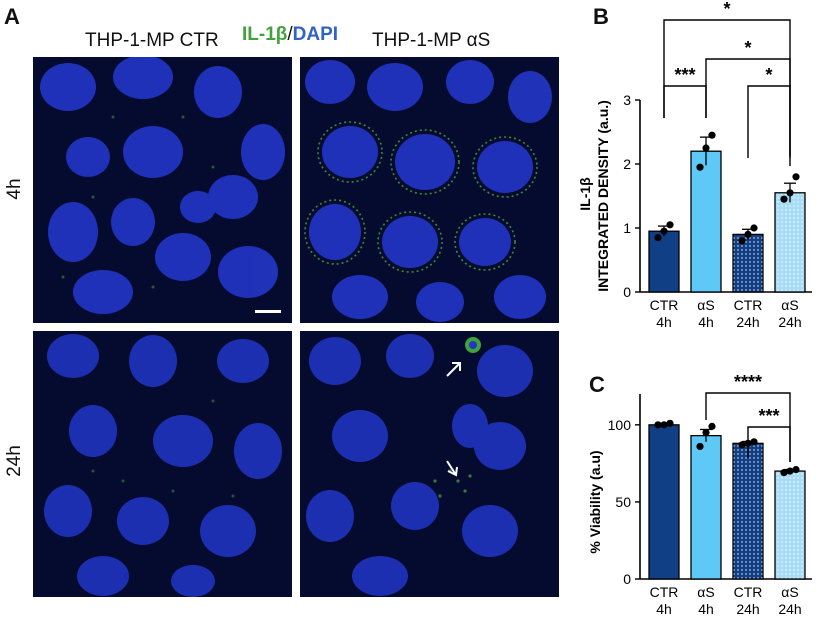 This screenshot has height=623, width=830. I want to click on micrograph-ctr-4h, so click(162, 190).